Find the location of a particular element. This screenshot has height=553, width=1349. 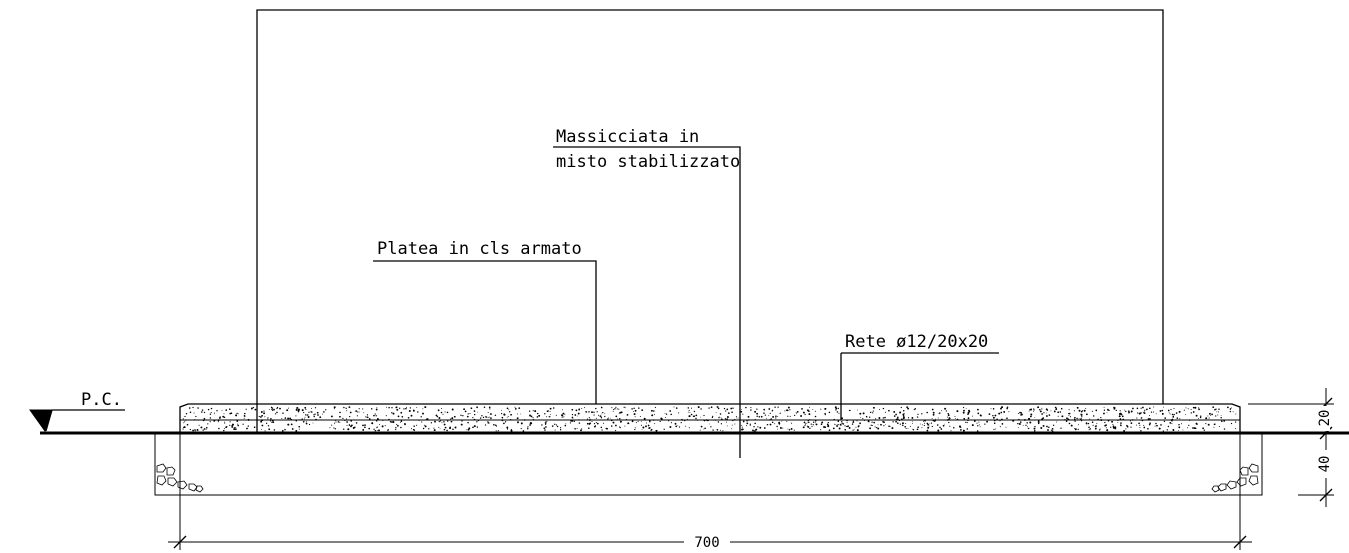

dim-700-tick-right is located at coordinates (1240, 542).